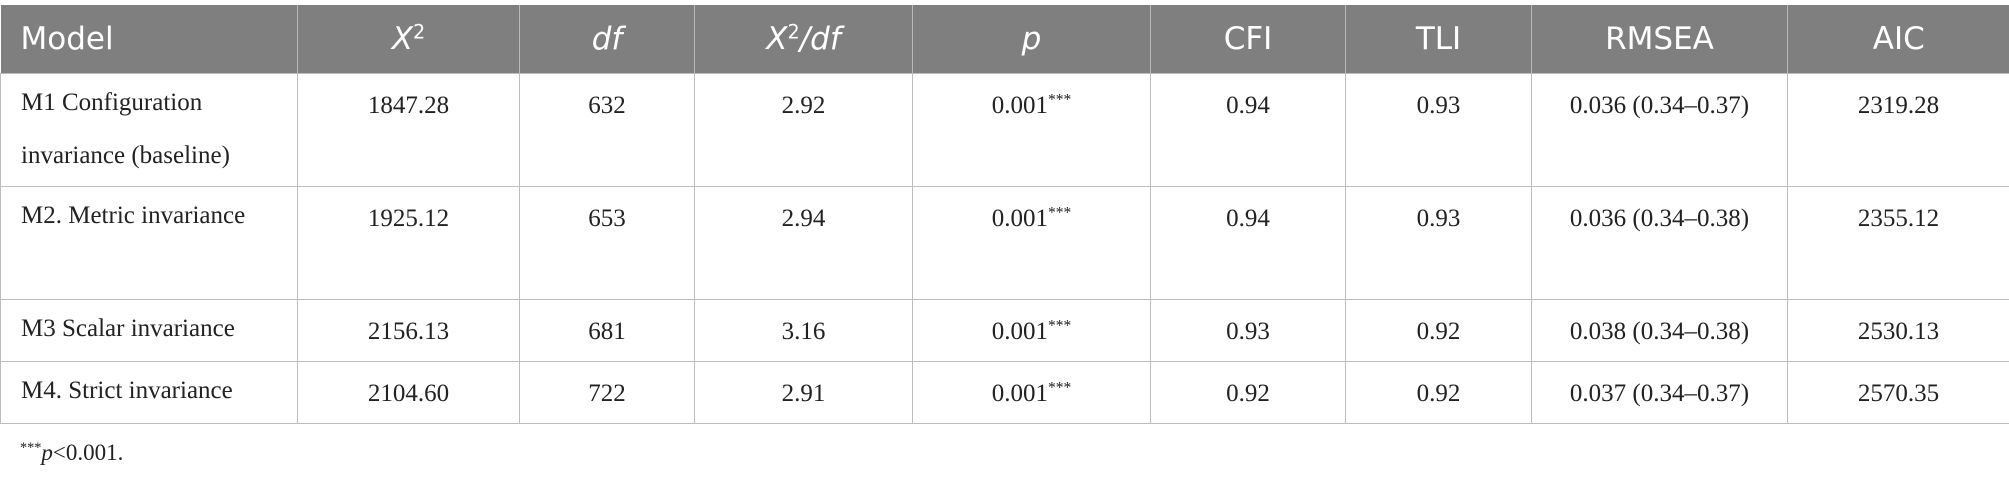  Describe the element at coordinates (1438, 39) in the screenshot. I see `header-cell: TLI` at that location.